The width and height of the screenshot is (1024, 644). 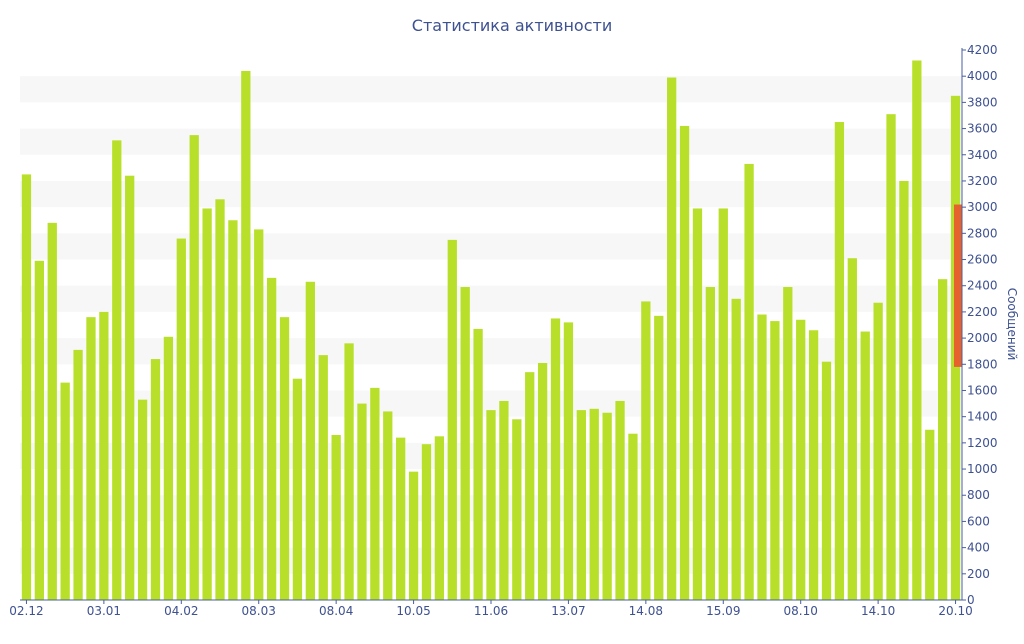 I want to click on x-tick-label: 11.06, so click(x=491, y=611).